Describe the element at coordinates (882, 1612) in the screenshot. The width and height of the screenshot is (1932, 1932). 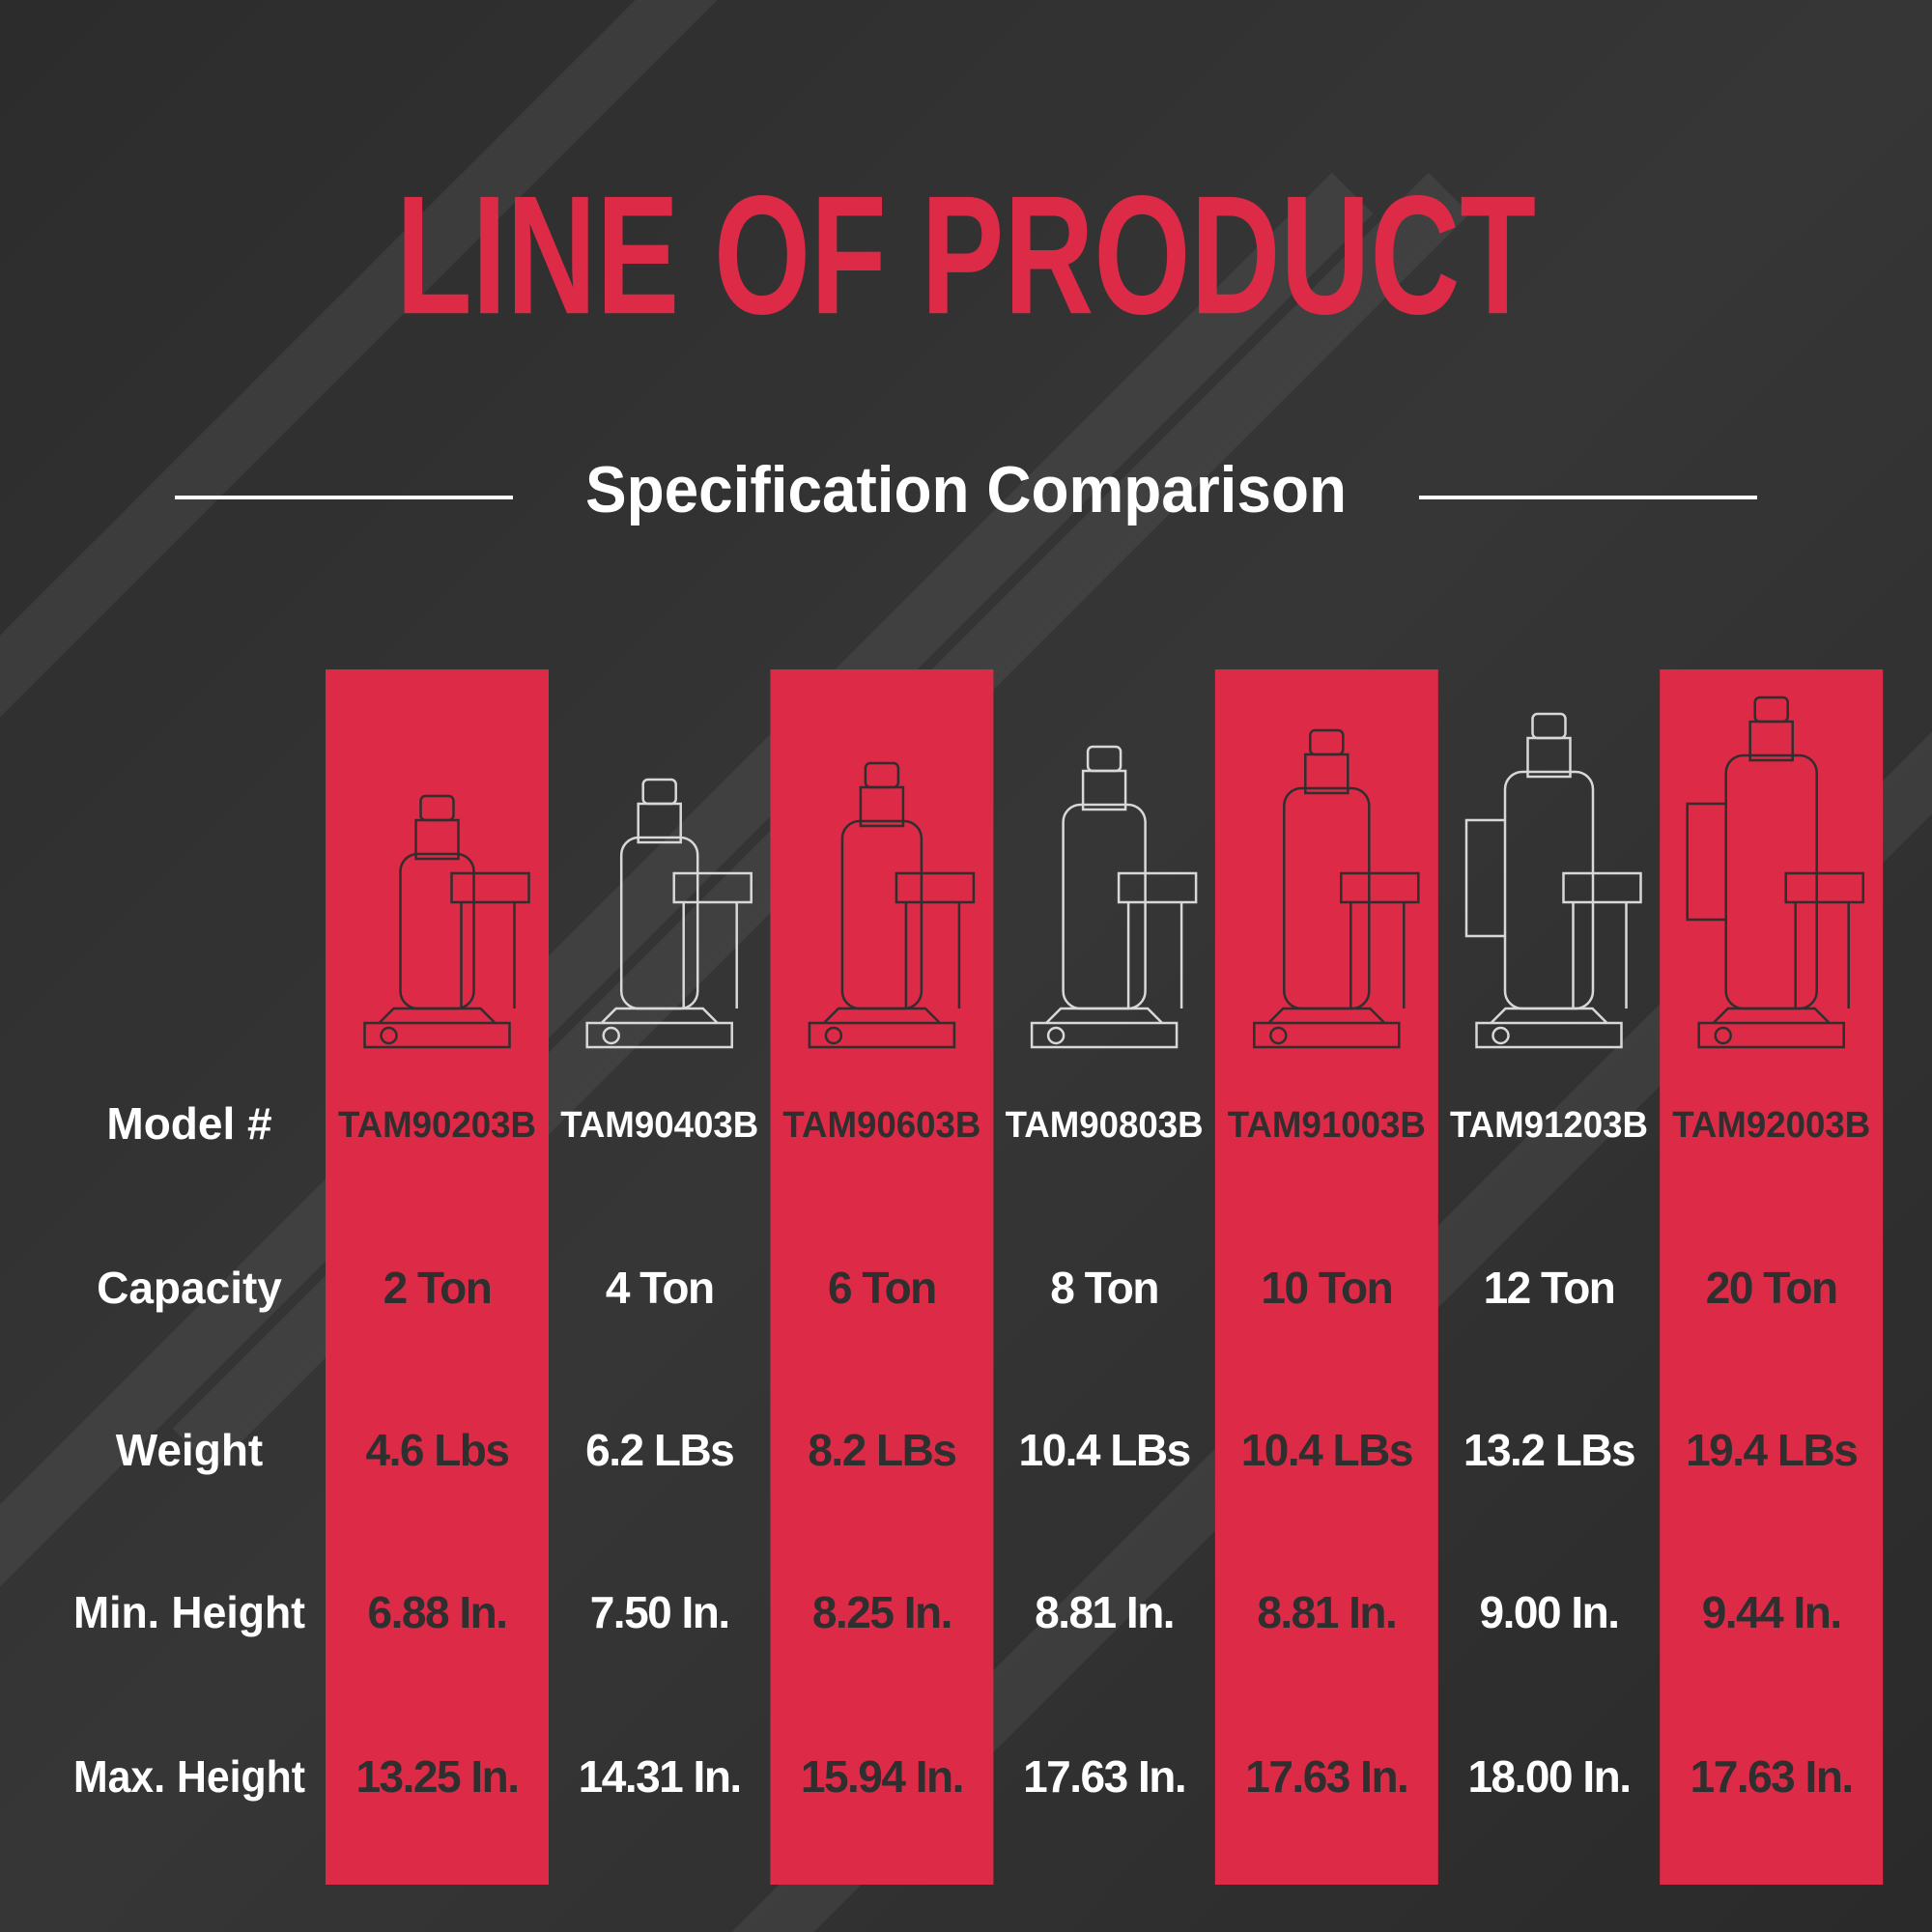
I see `cell-value: 8.25 In.` at that location.